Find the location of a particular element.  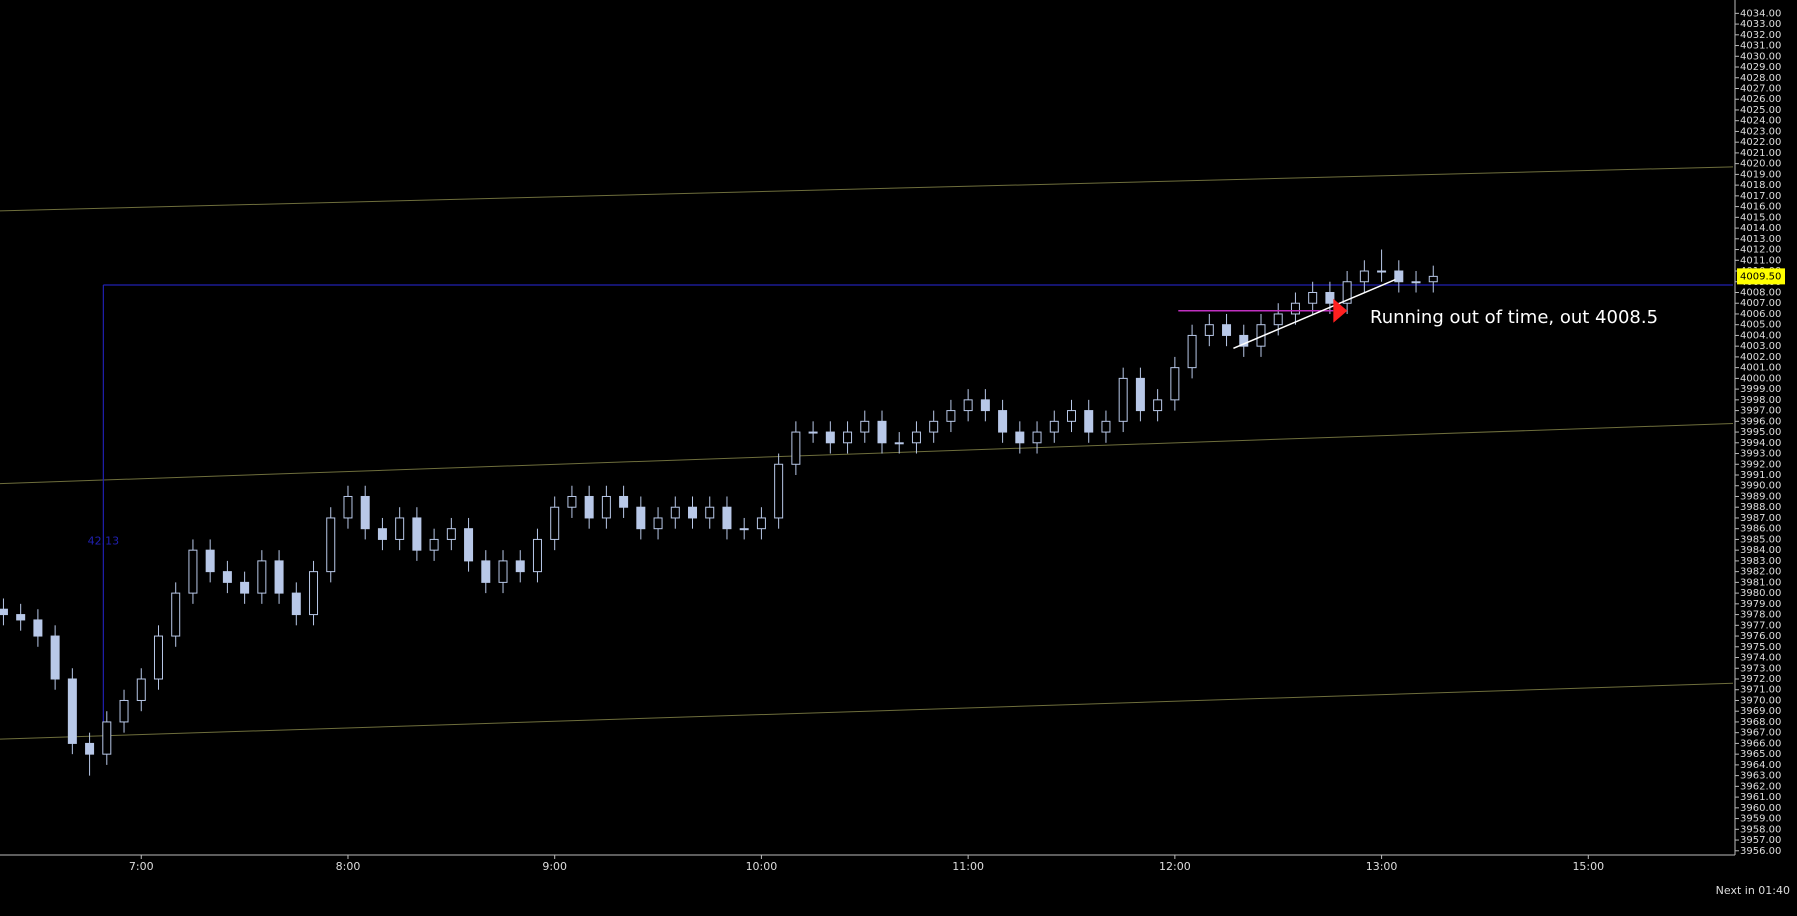

y-tick-label: 3976.00 is located at coordinates (1760, 636).